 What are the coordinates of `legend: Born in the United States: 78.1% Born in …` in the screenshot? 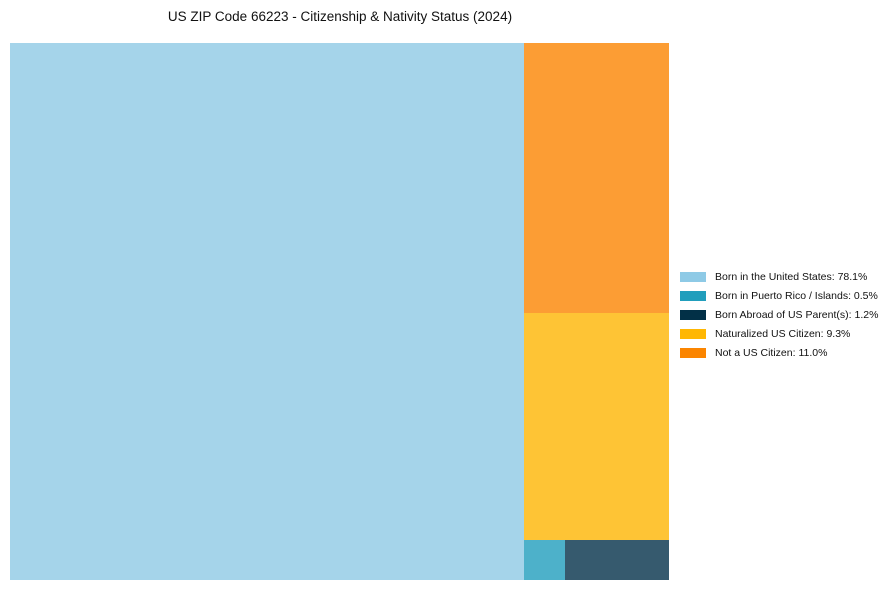 It's located at (779, 314).